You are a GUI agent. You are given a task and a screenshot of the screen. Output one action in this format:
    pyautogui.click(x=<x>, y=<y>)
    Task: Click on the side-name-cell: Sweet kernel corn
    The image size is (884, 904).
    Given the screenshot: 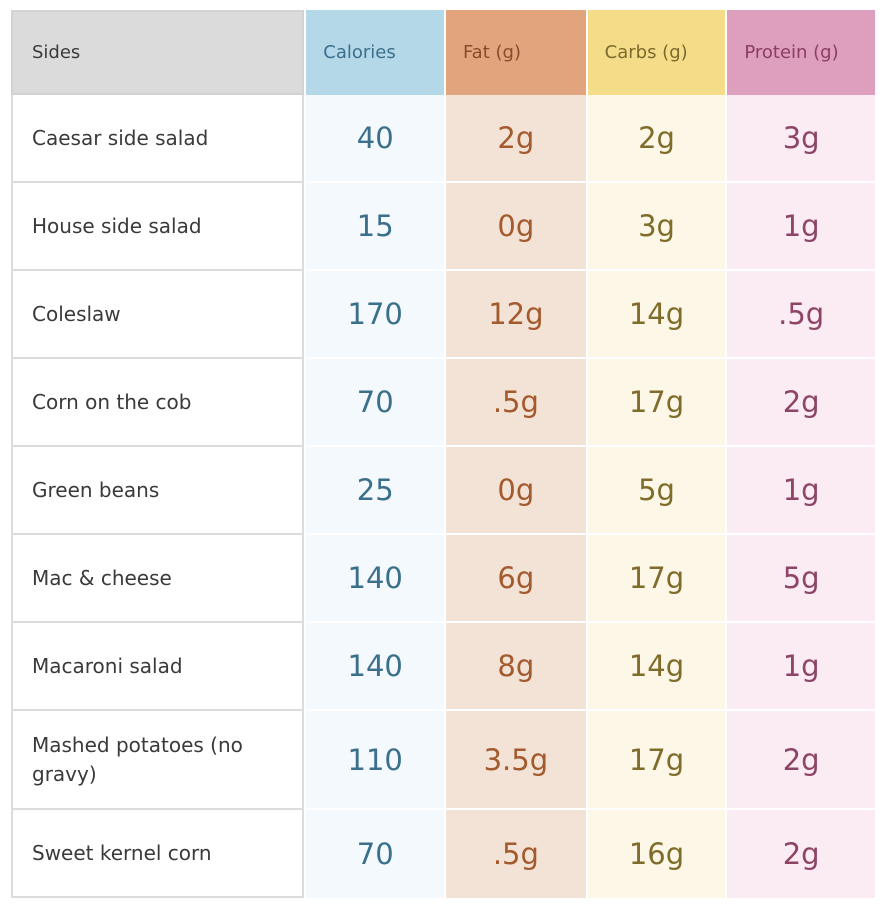 What is the action you would take?
    pyautogui.click(x=158, y=854)
    